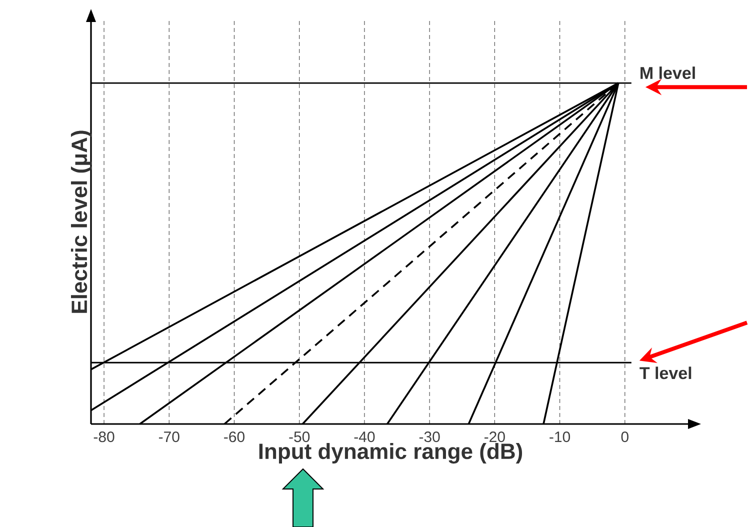  I want to click on x-tick-label: -20, so click(494, 437).